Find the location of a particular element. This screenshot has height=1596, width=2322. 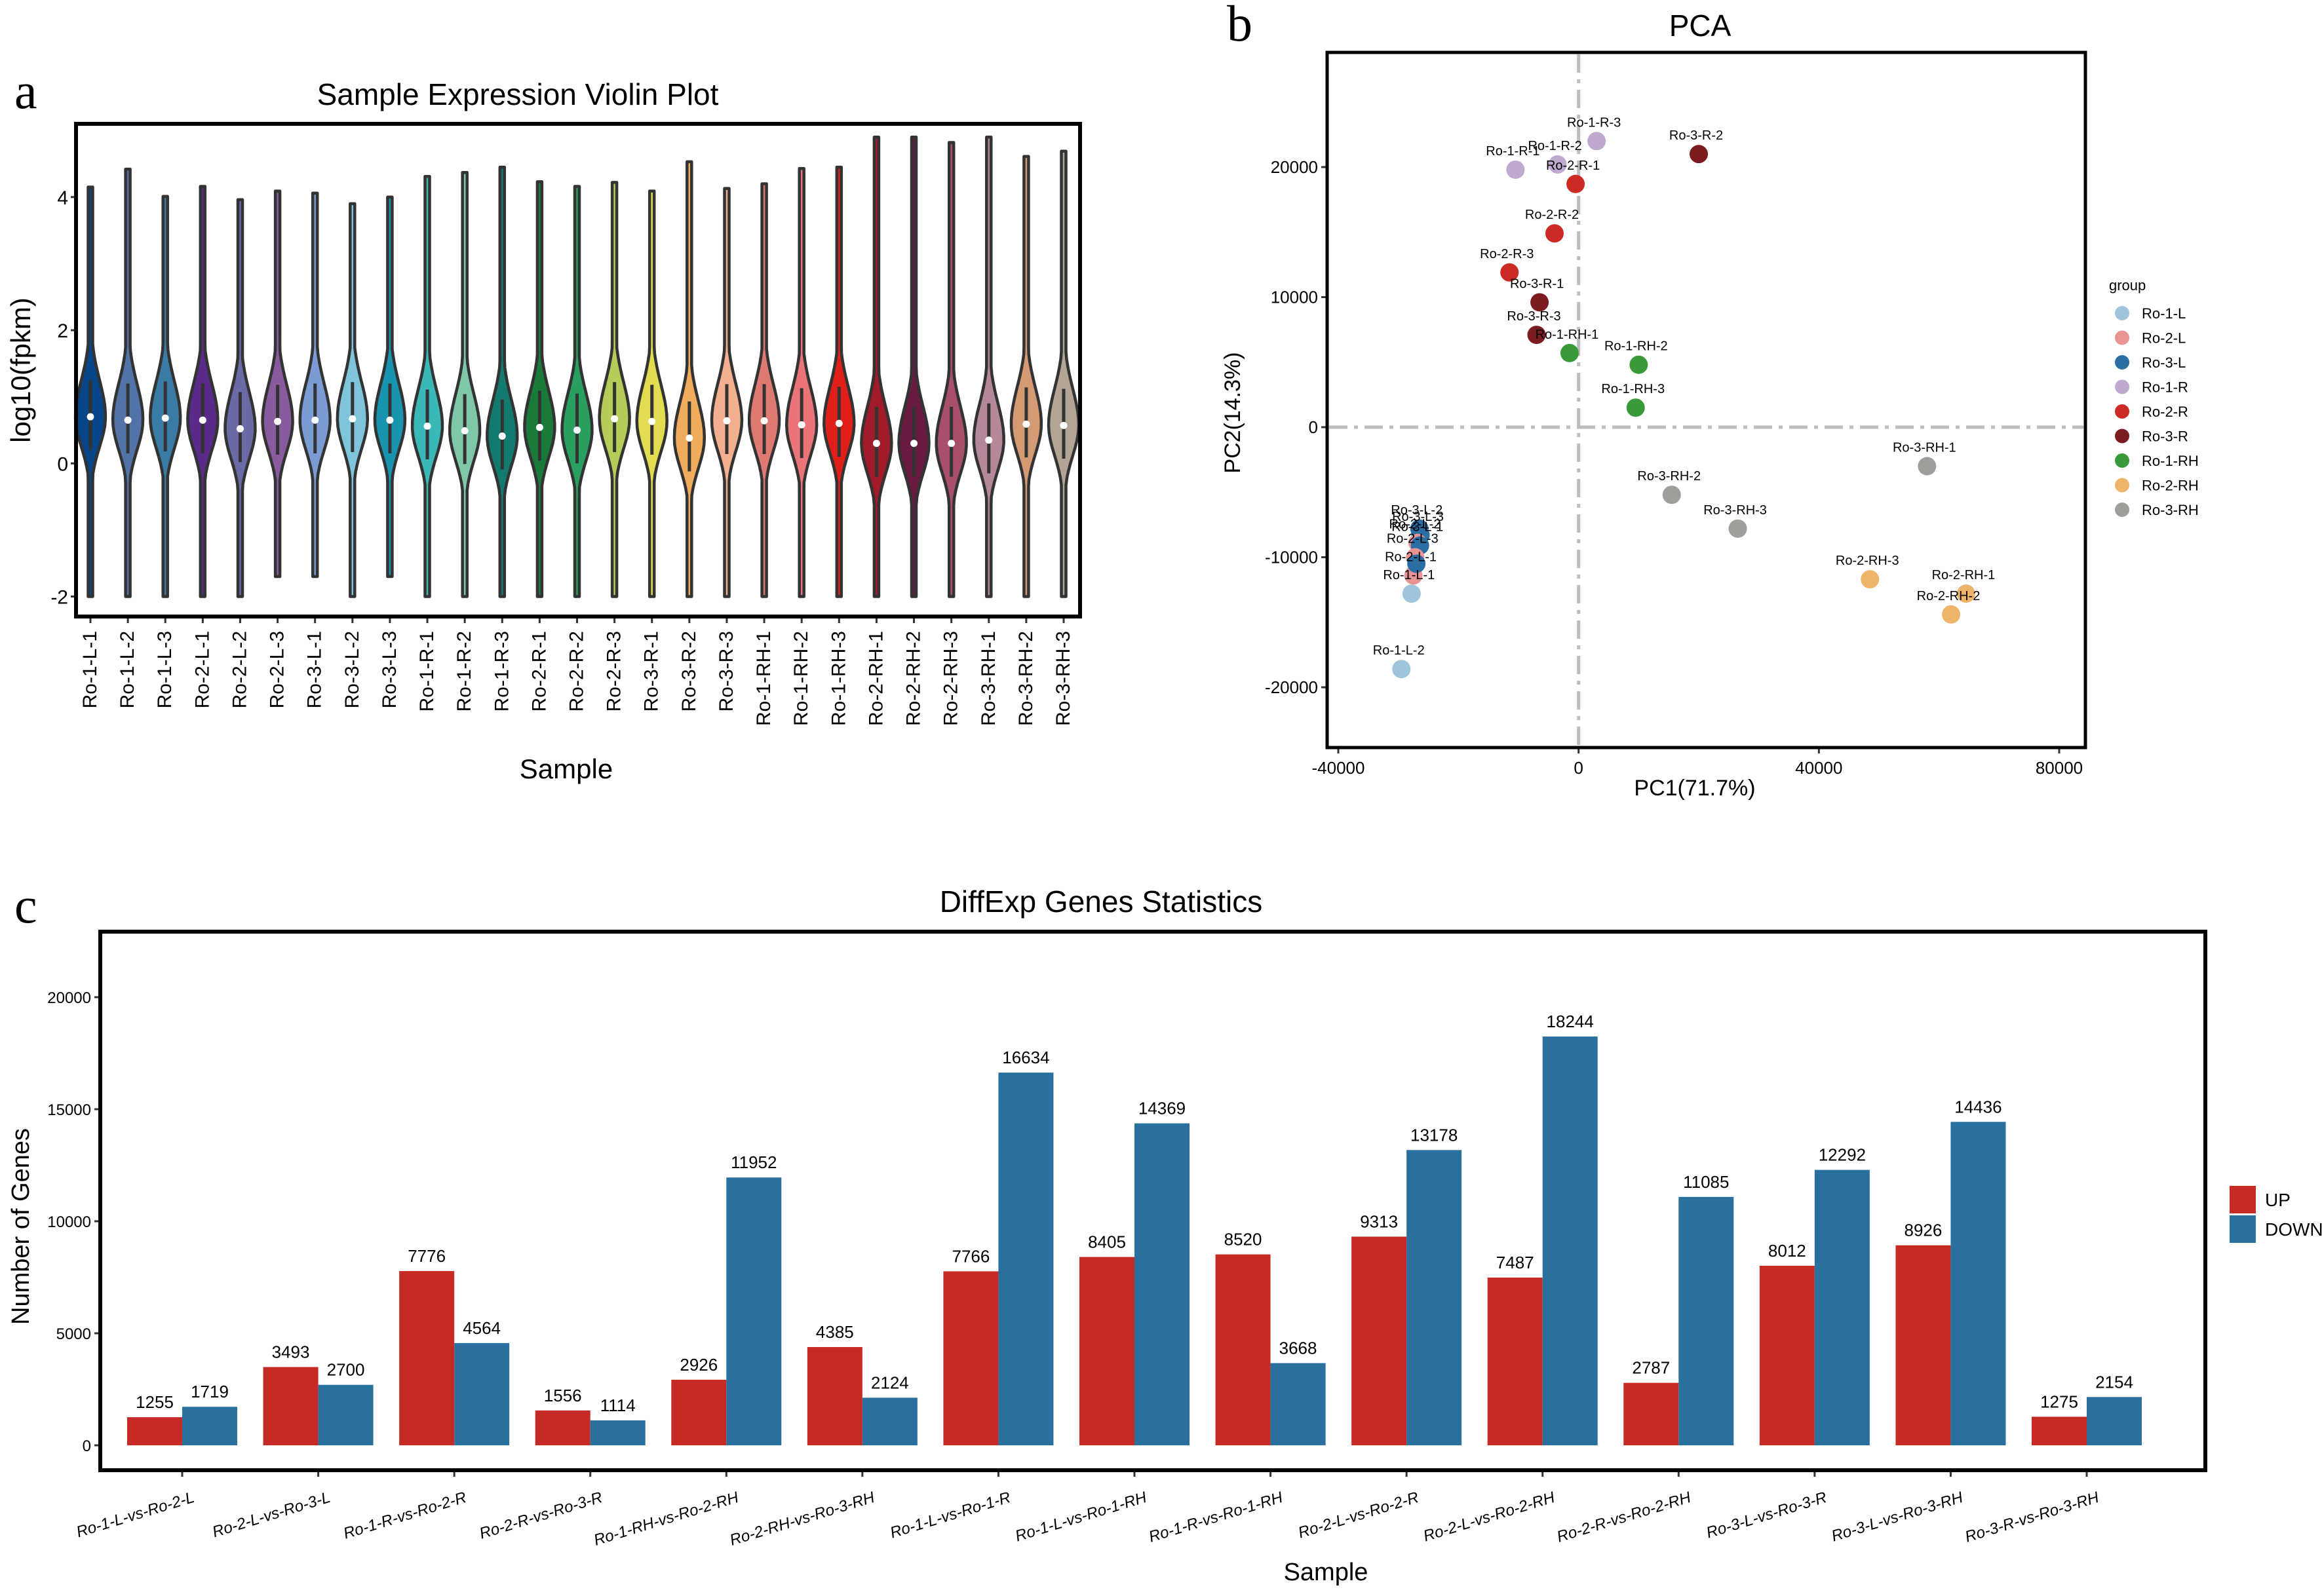

bar-value-label: 8926 is located at coordinates (1924, 1230).